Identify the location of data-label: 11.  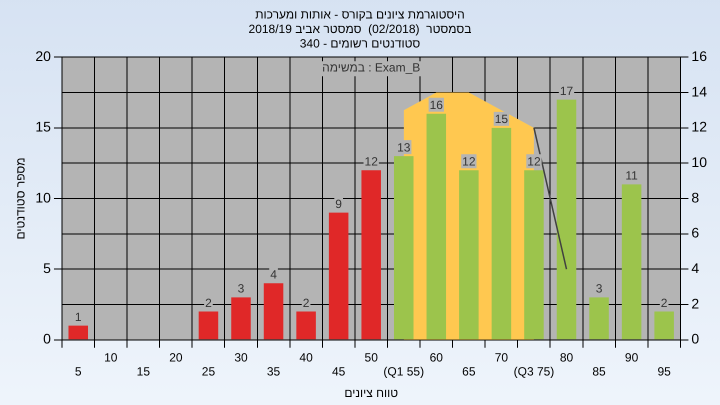
(631, 175).